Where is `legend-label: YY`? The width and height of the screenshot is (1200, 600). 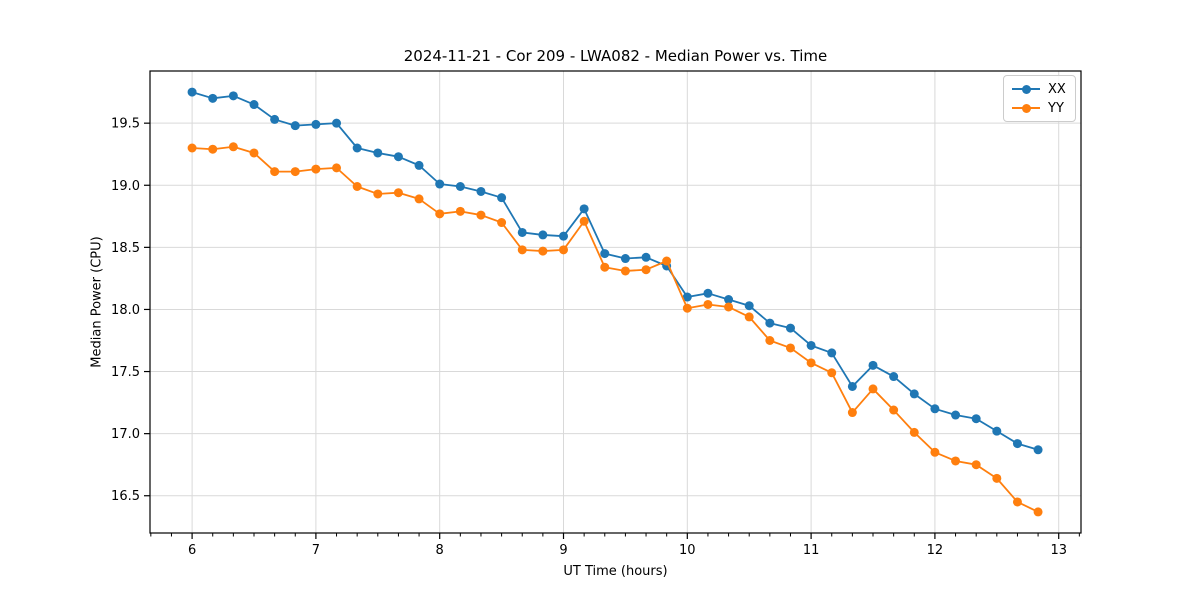
legend-label: YY is located at coordinates (1056, 108).